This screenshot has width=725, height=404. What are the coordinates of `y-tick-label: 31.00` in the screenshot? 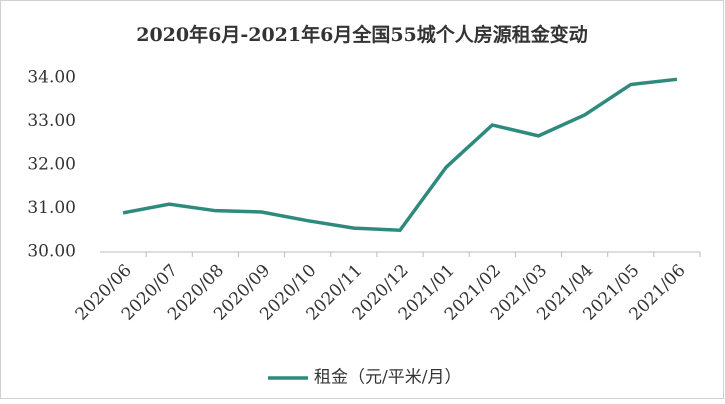 It's located at (51, 208).